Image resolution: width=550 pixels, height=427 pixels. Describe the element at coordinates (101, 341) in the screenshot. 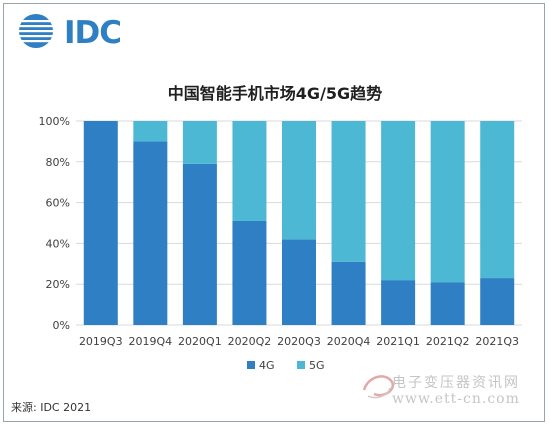

I see `x-tick-label: 2019Q3` at that location.